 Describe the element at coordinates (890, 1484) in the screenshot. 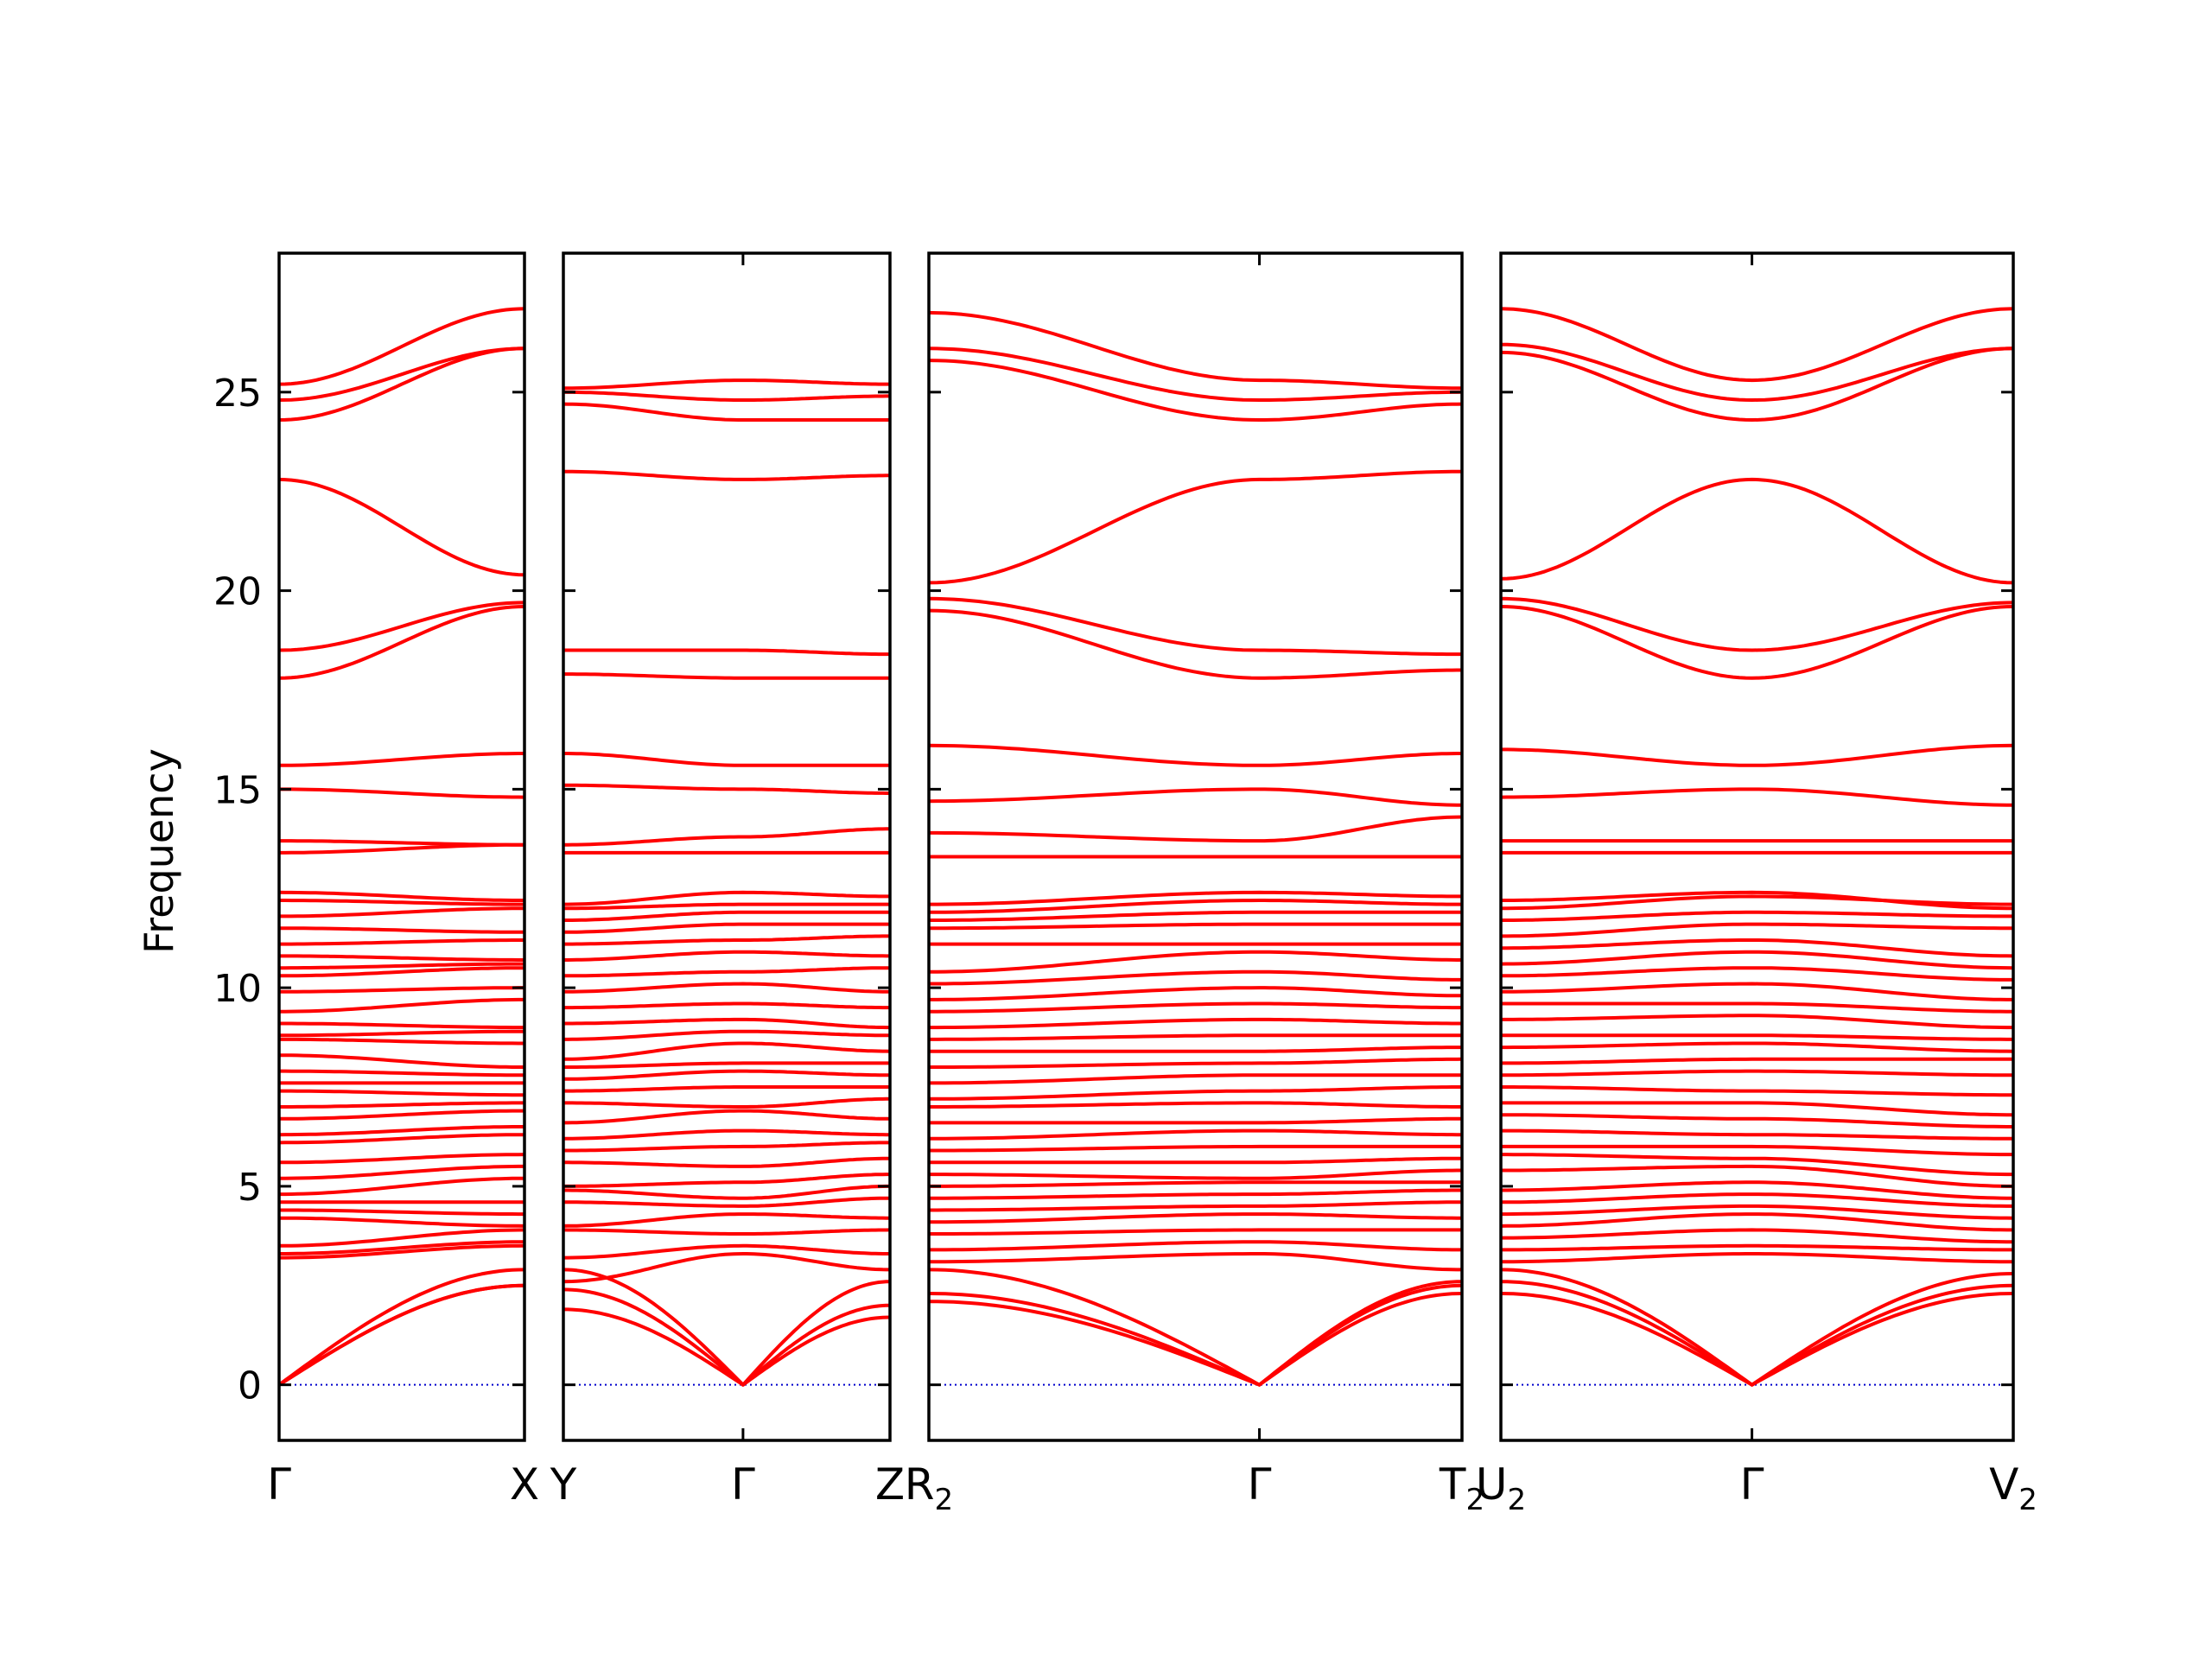

I see `k-point-label: Z` at that location.